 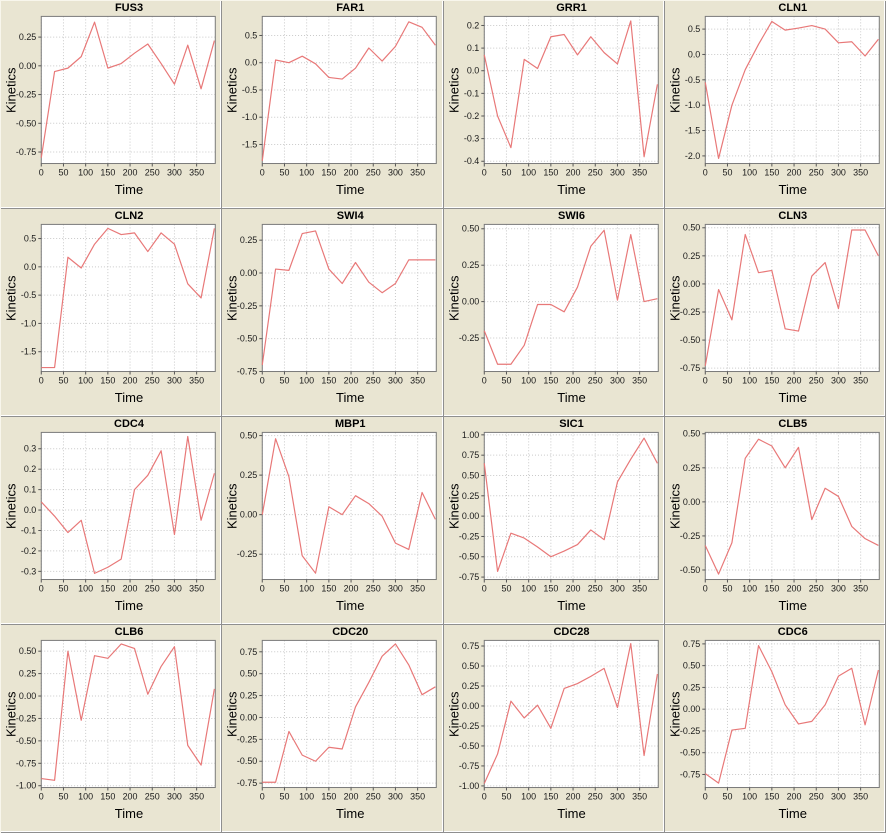 I want to click on y-tick-label: -0.5, so click(x=28, y=295).